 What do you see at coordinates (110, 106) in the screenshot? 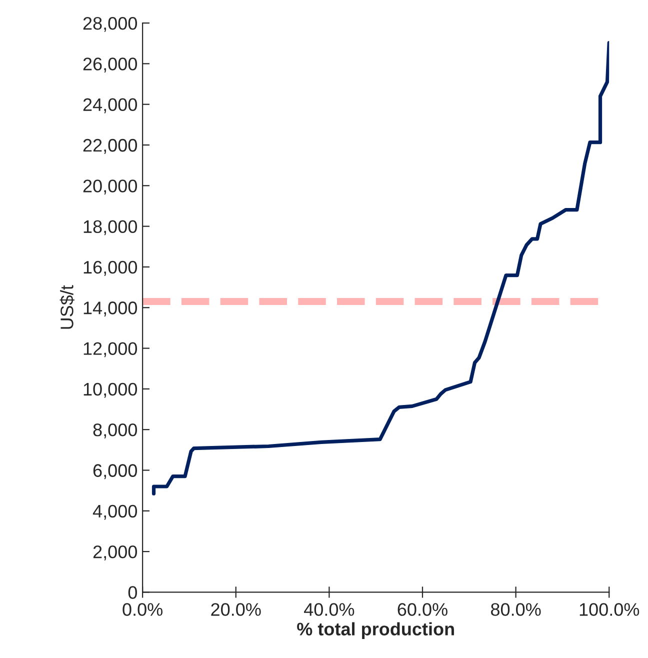
I see `y-tick-label: 24,000` at bounding box center [110, 106].